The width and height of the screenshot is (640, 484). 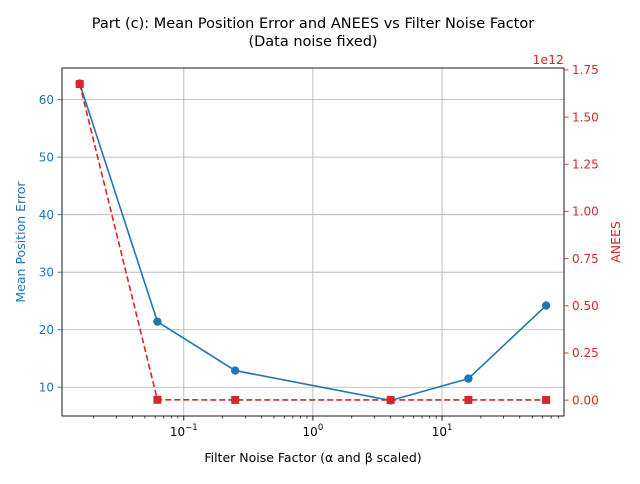 I want to click on right-tick-label: 0.00, so click(x=585, y=400).